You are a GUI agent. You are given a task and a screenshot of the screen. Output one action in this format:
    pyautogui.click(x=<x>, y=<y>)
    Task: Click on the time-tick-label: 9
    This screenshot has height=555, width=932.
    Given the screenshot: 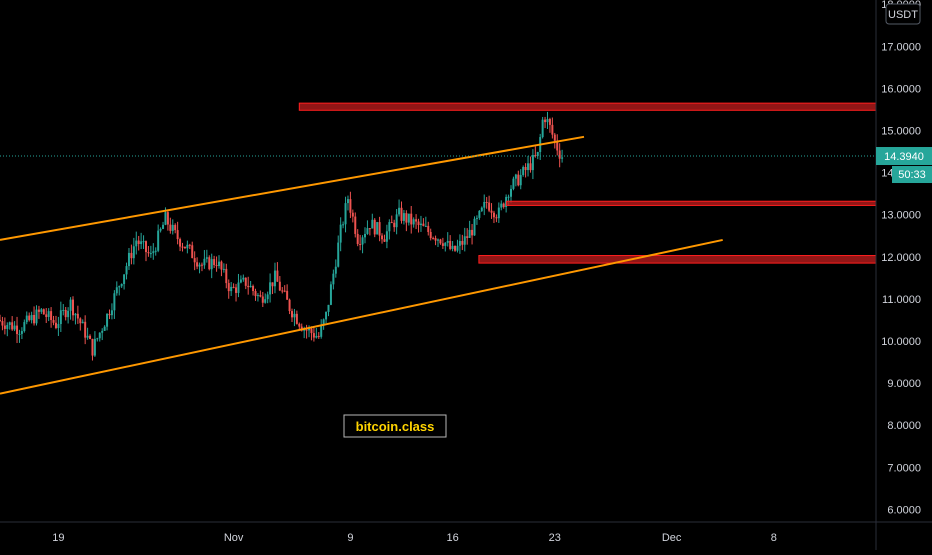 What is the action you would take?
    pyautogui.click(x=350, y=538)
    